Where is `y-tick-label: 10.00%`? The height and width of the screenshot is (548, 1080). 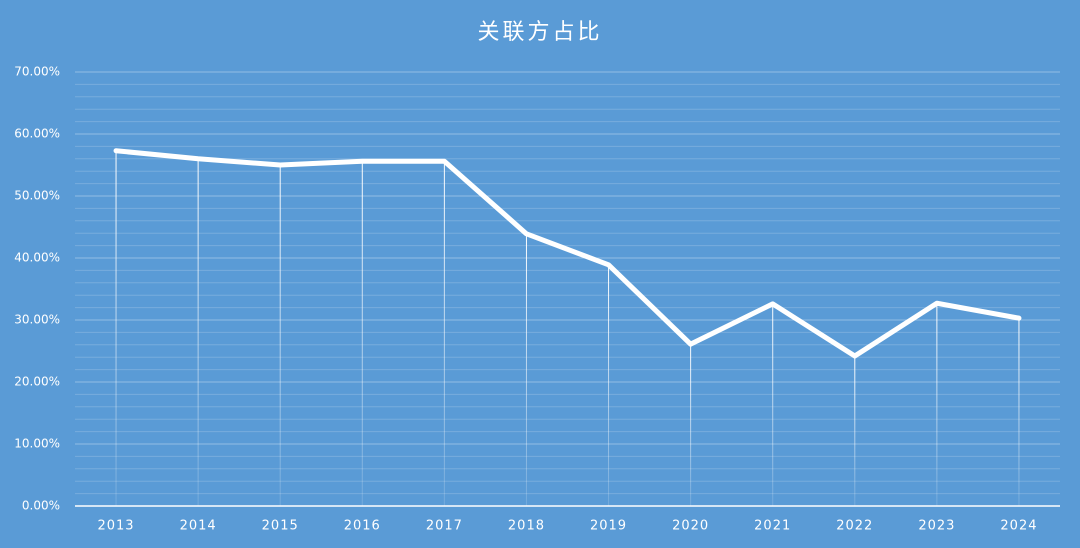
y-tick-label: 10.00% is located at coordinates (37, 444).